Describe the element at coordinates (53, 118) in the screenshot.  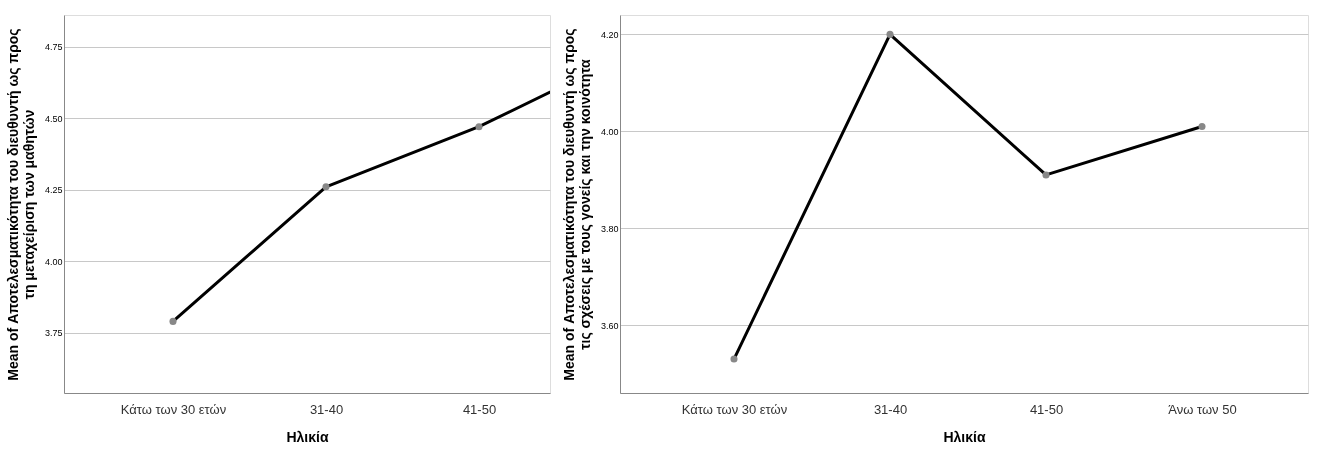
I see `y-tick-label: 4.50` at that location.